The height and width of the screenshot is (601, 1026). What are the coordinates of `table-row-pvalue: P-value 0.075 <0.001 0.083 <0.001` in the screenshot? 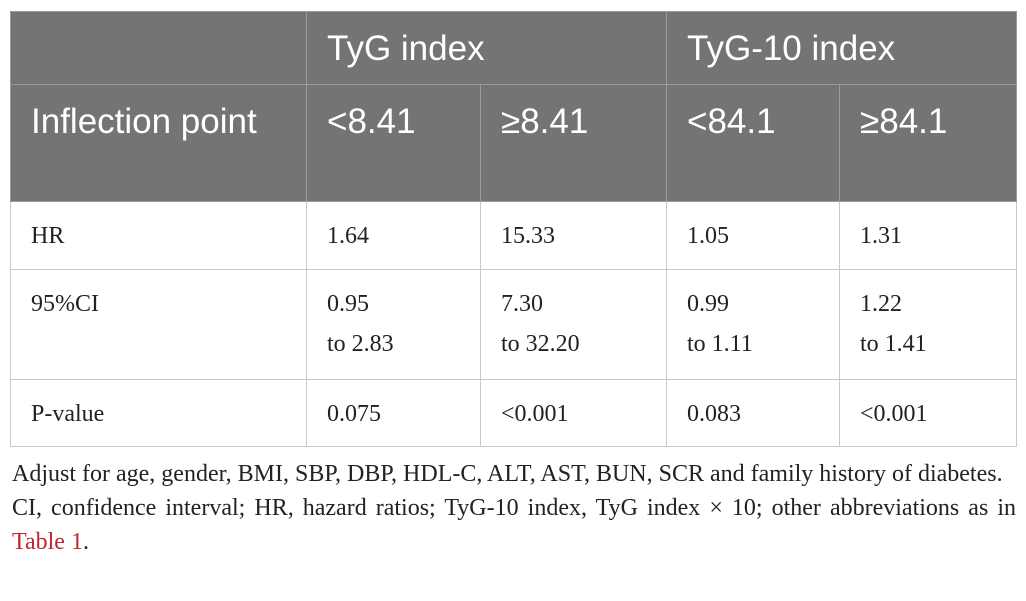 It's located at (514, 413).